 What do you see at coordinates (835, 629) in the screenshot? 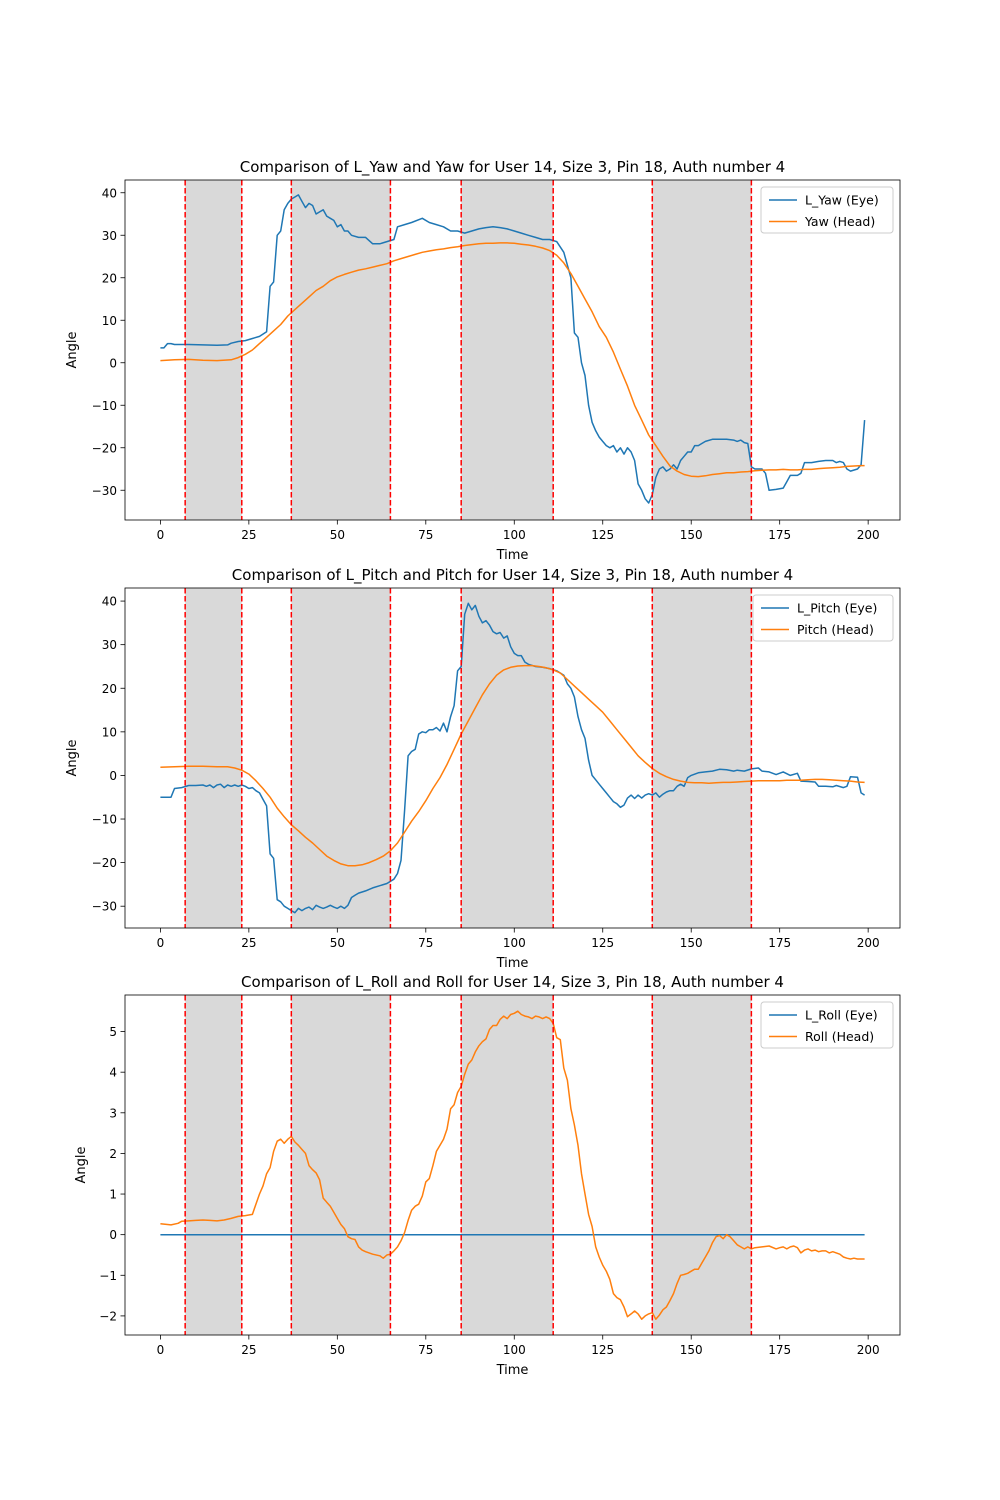
I see `legend-label: Pitch (Head)` at bounding box center [835, 629].